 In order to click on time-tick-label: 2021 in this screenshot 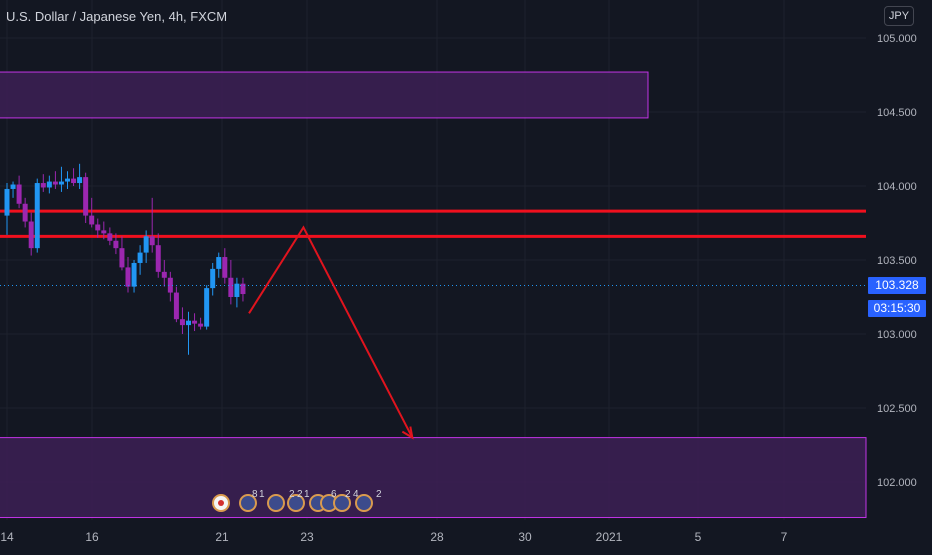, I will do `click(609, 537)`.